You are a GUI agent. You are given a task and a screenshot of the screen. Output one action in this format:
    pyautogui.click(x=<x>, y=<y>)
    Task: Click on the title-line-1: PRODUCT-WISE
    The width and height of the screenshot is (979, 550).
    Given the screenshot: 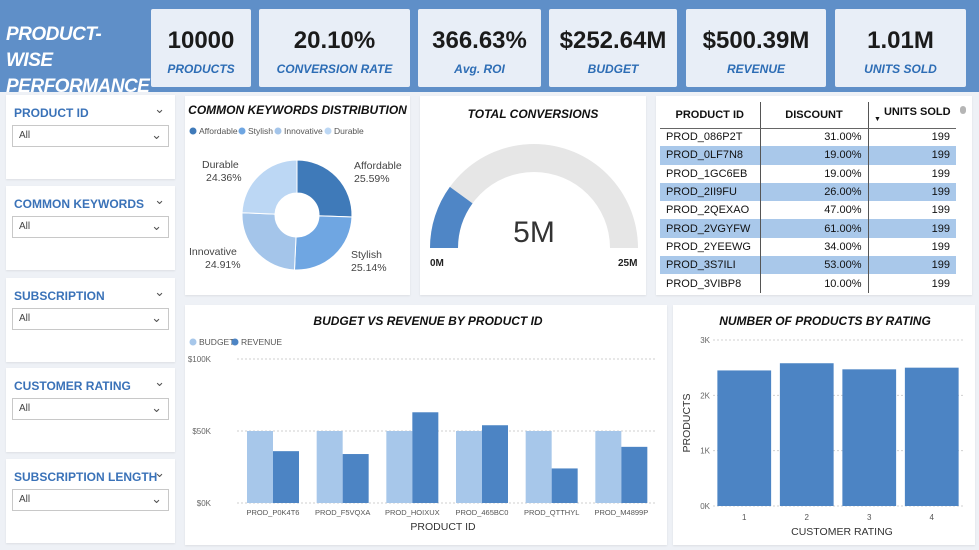 What is the action you would take?
    pyautogui.click(x=54, y=47)
    